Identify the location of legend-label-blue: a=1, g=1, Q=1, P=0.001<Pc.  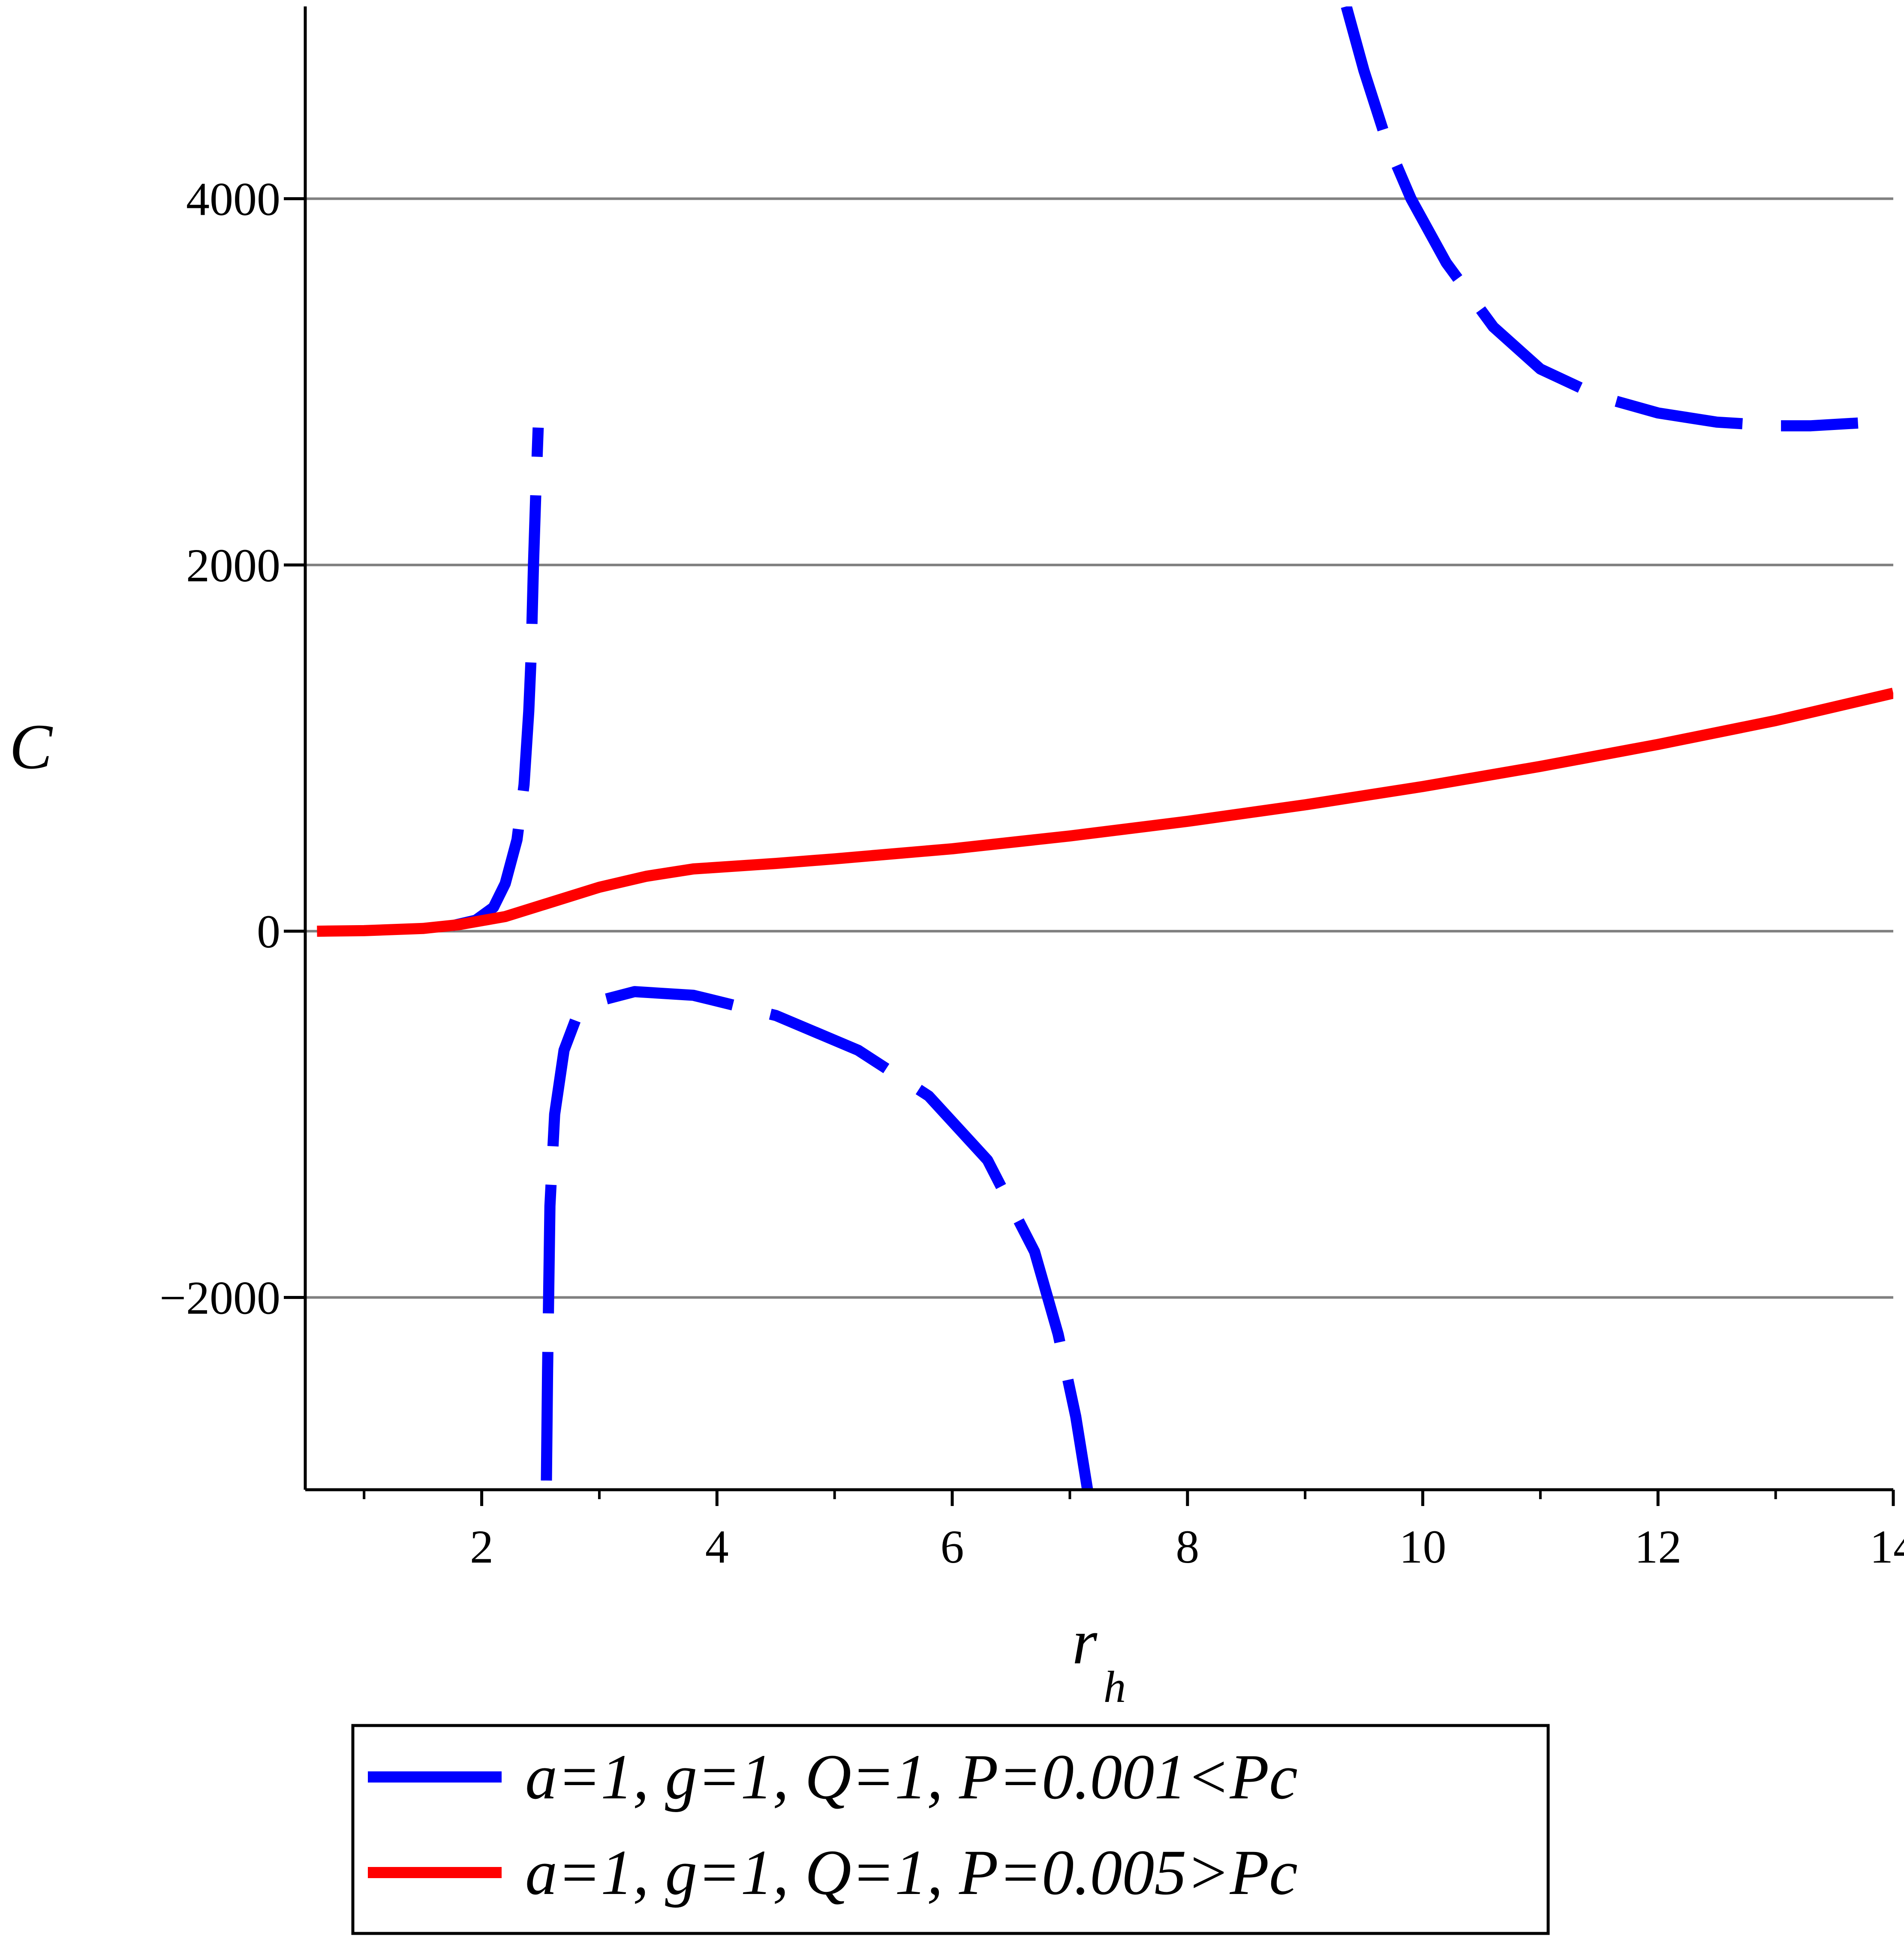
(912, 1777).